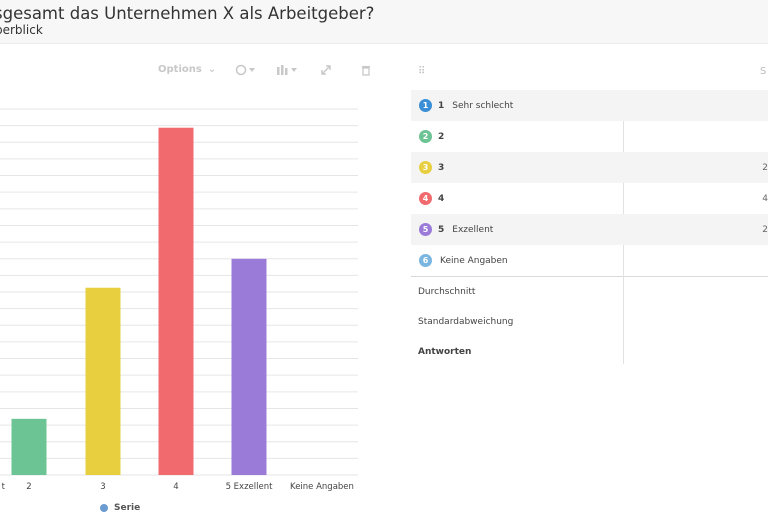  What do you see at coordinates (441, 198) in the screenshot?
I see `option-number: 4` at bounding box center [441, 198].